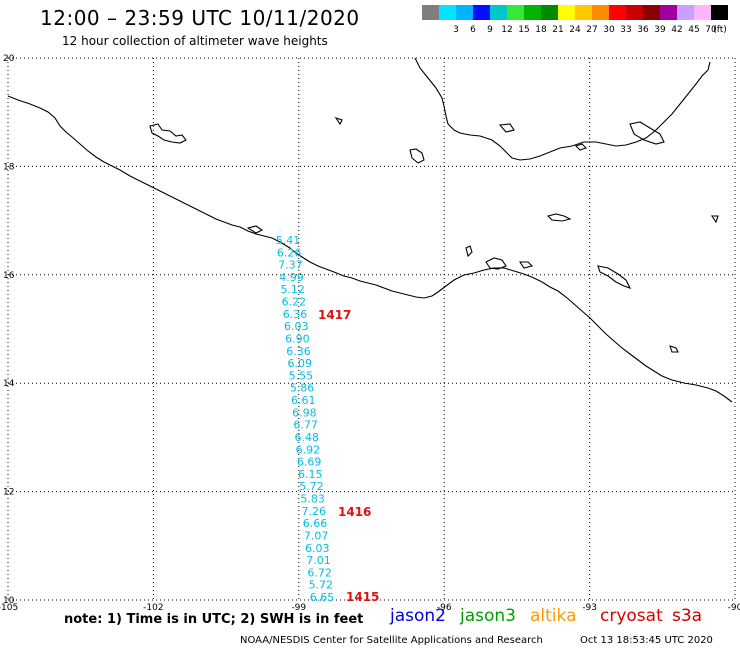  I want to click on legend-label: 27, so click(592, 30).